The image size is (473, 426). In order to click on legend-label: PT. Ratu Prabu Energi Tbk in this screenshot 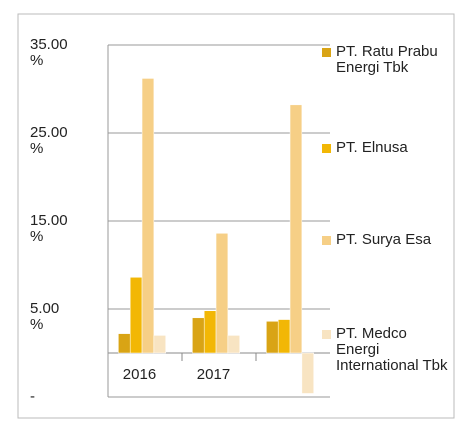, I will do `click(387, 59)`.